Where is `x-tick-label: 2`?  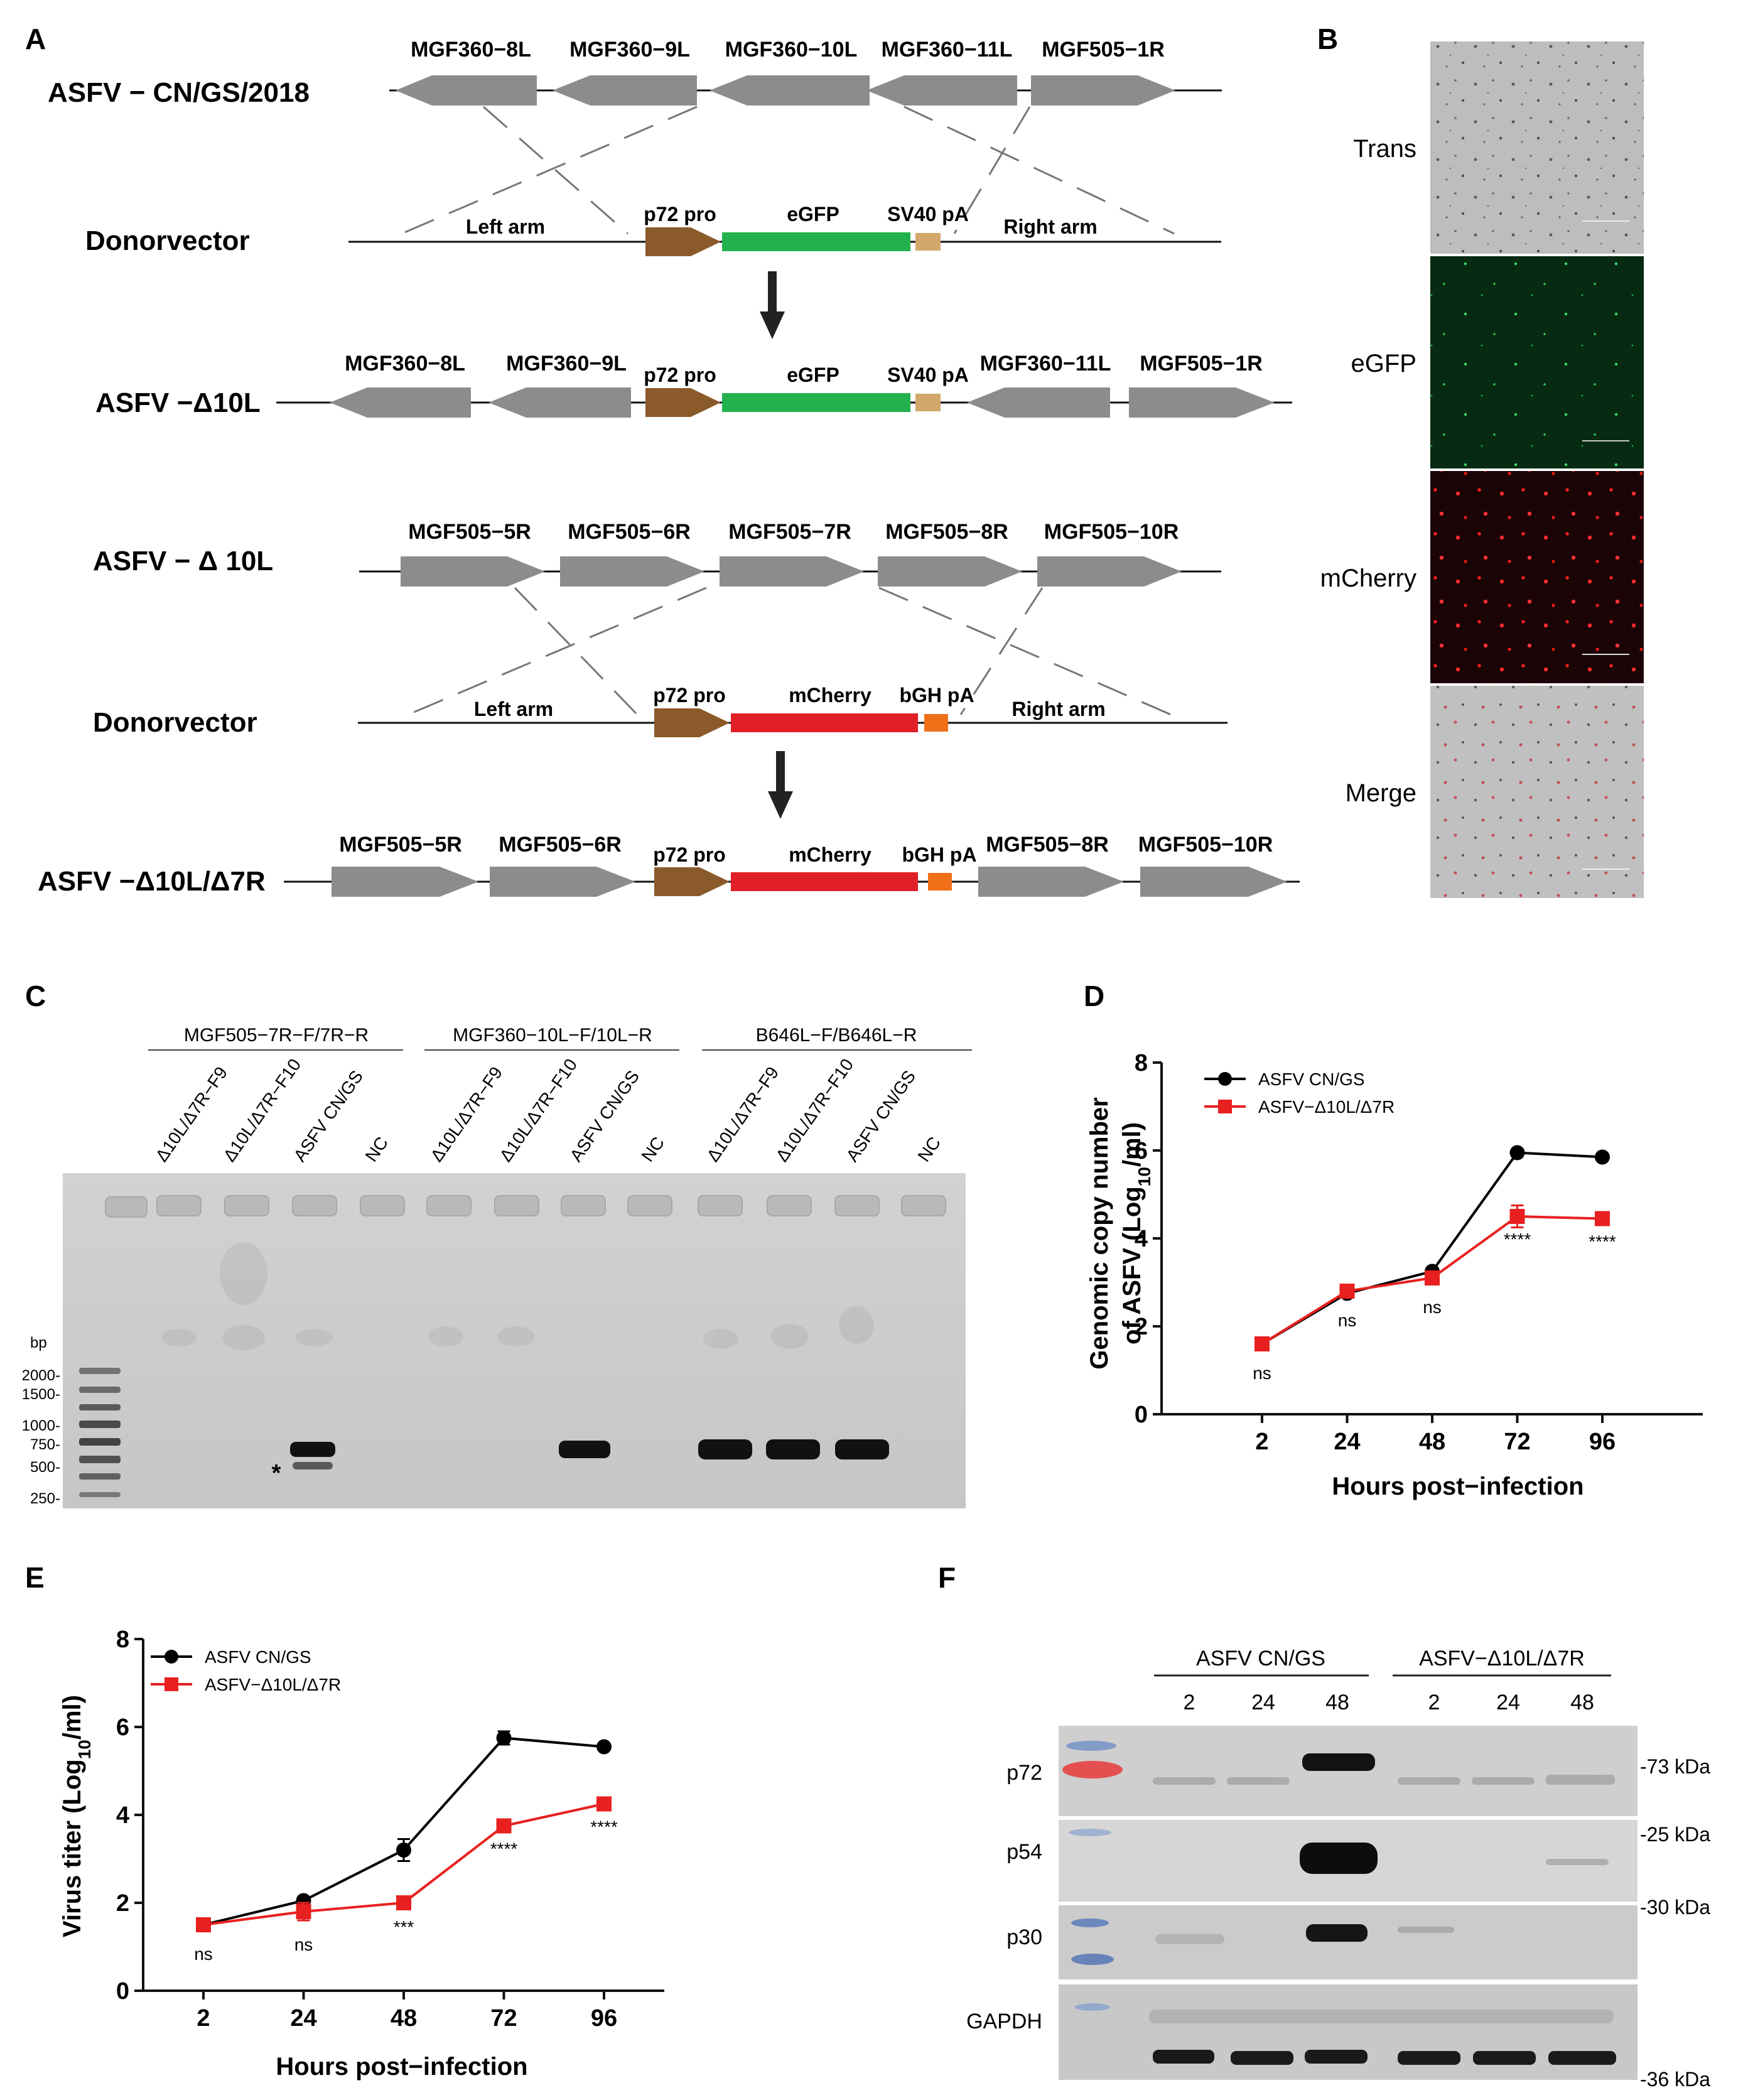 x-tick-label: 2 is located at coordinates (203, 2018).